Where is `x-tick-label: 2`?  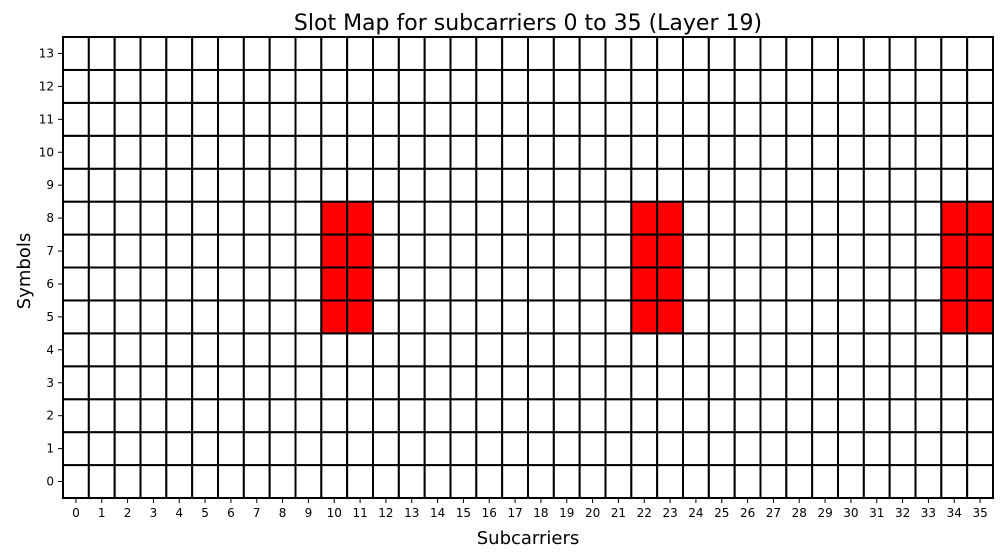 x-tick-label: 2 is located at coordinates (128, 513).